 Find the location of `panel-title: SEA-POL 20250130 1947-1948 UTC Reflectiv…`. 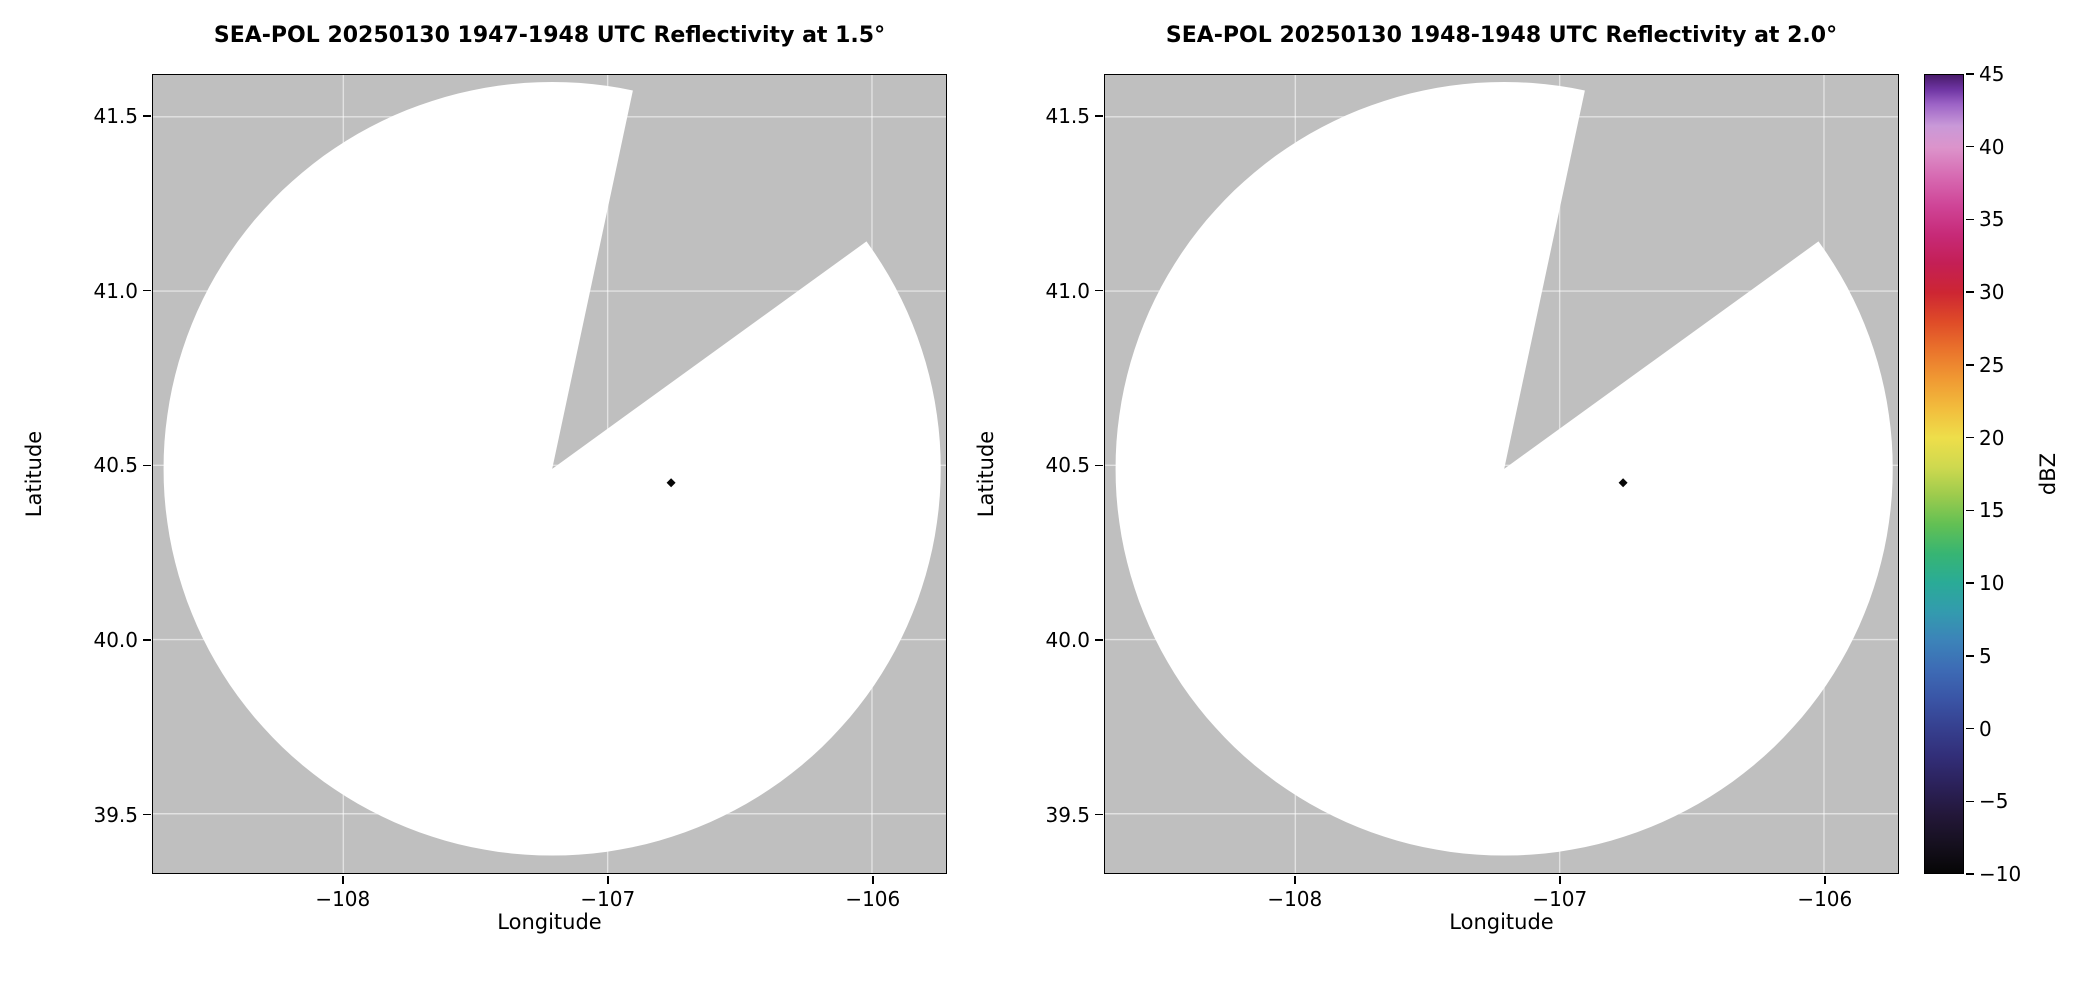

panel-title: SEA-POL 20250130 1947-1948 UTC Reflectiv… is located at coordinates (549, 35).